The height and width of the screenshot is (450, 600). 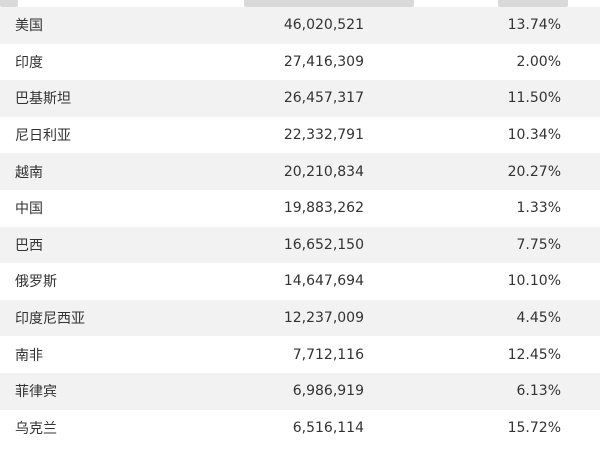 What do you see at coordinates (538, 391) in the screenshot?
I see `percent-cell: 6.13%` at bounding box center [538, 391].